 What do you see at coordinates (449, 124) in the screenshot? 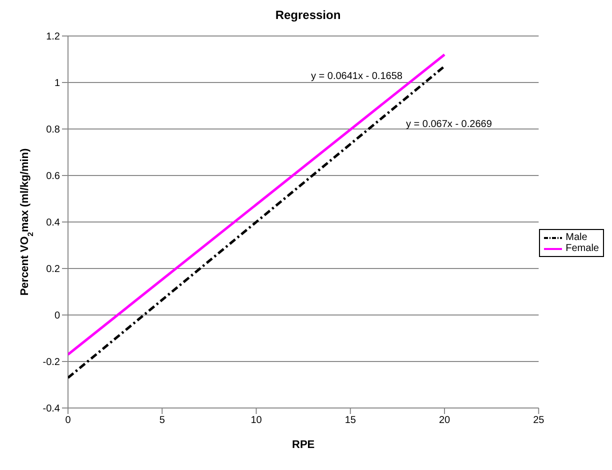
I see `annotation: y = 0.067x - 0.2669` at bounding box center [449, 124].